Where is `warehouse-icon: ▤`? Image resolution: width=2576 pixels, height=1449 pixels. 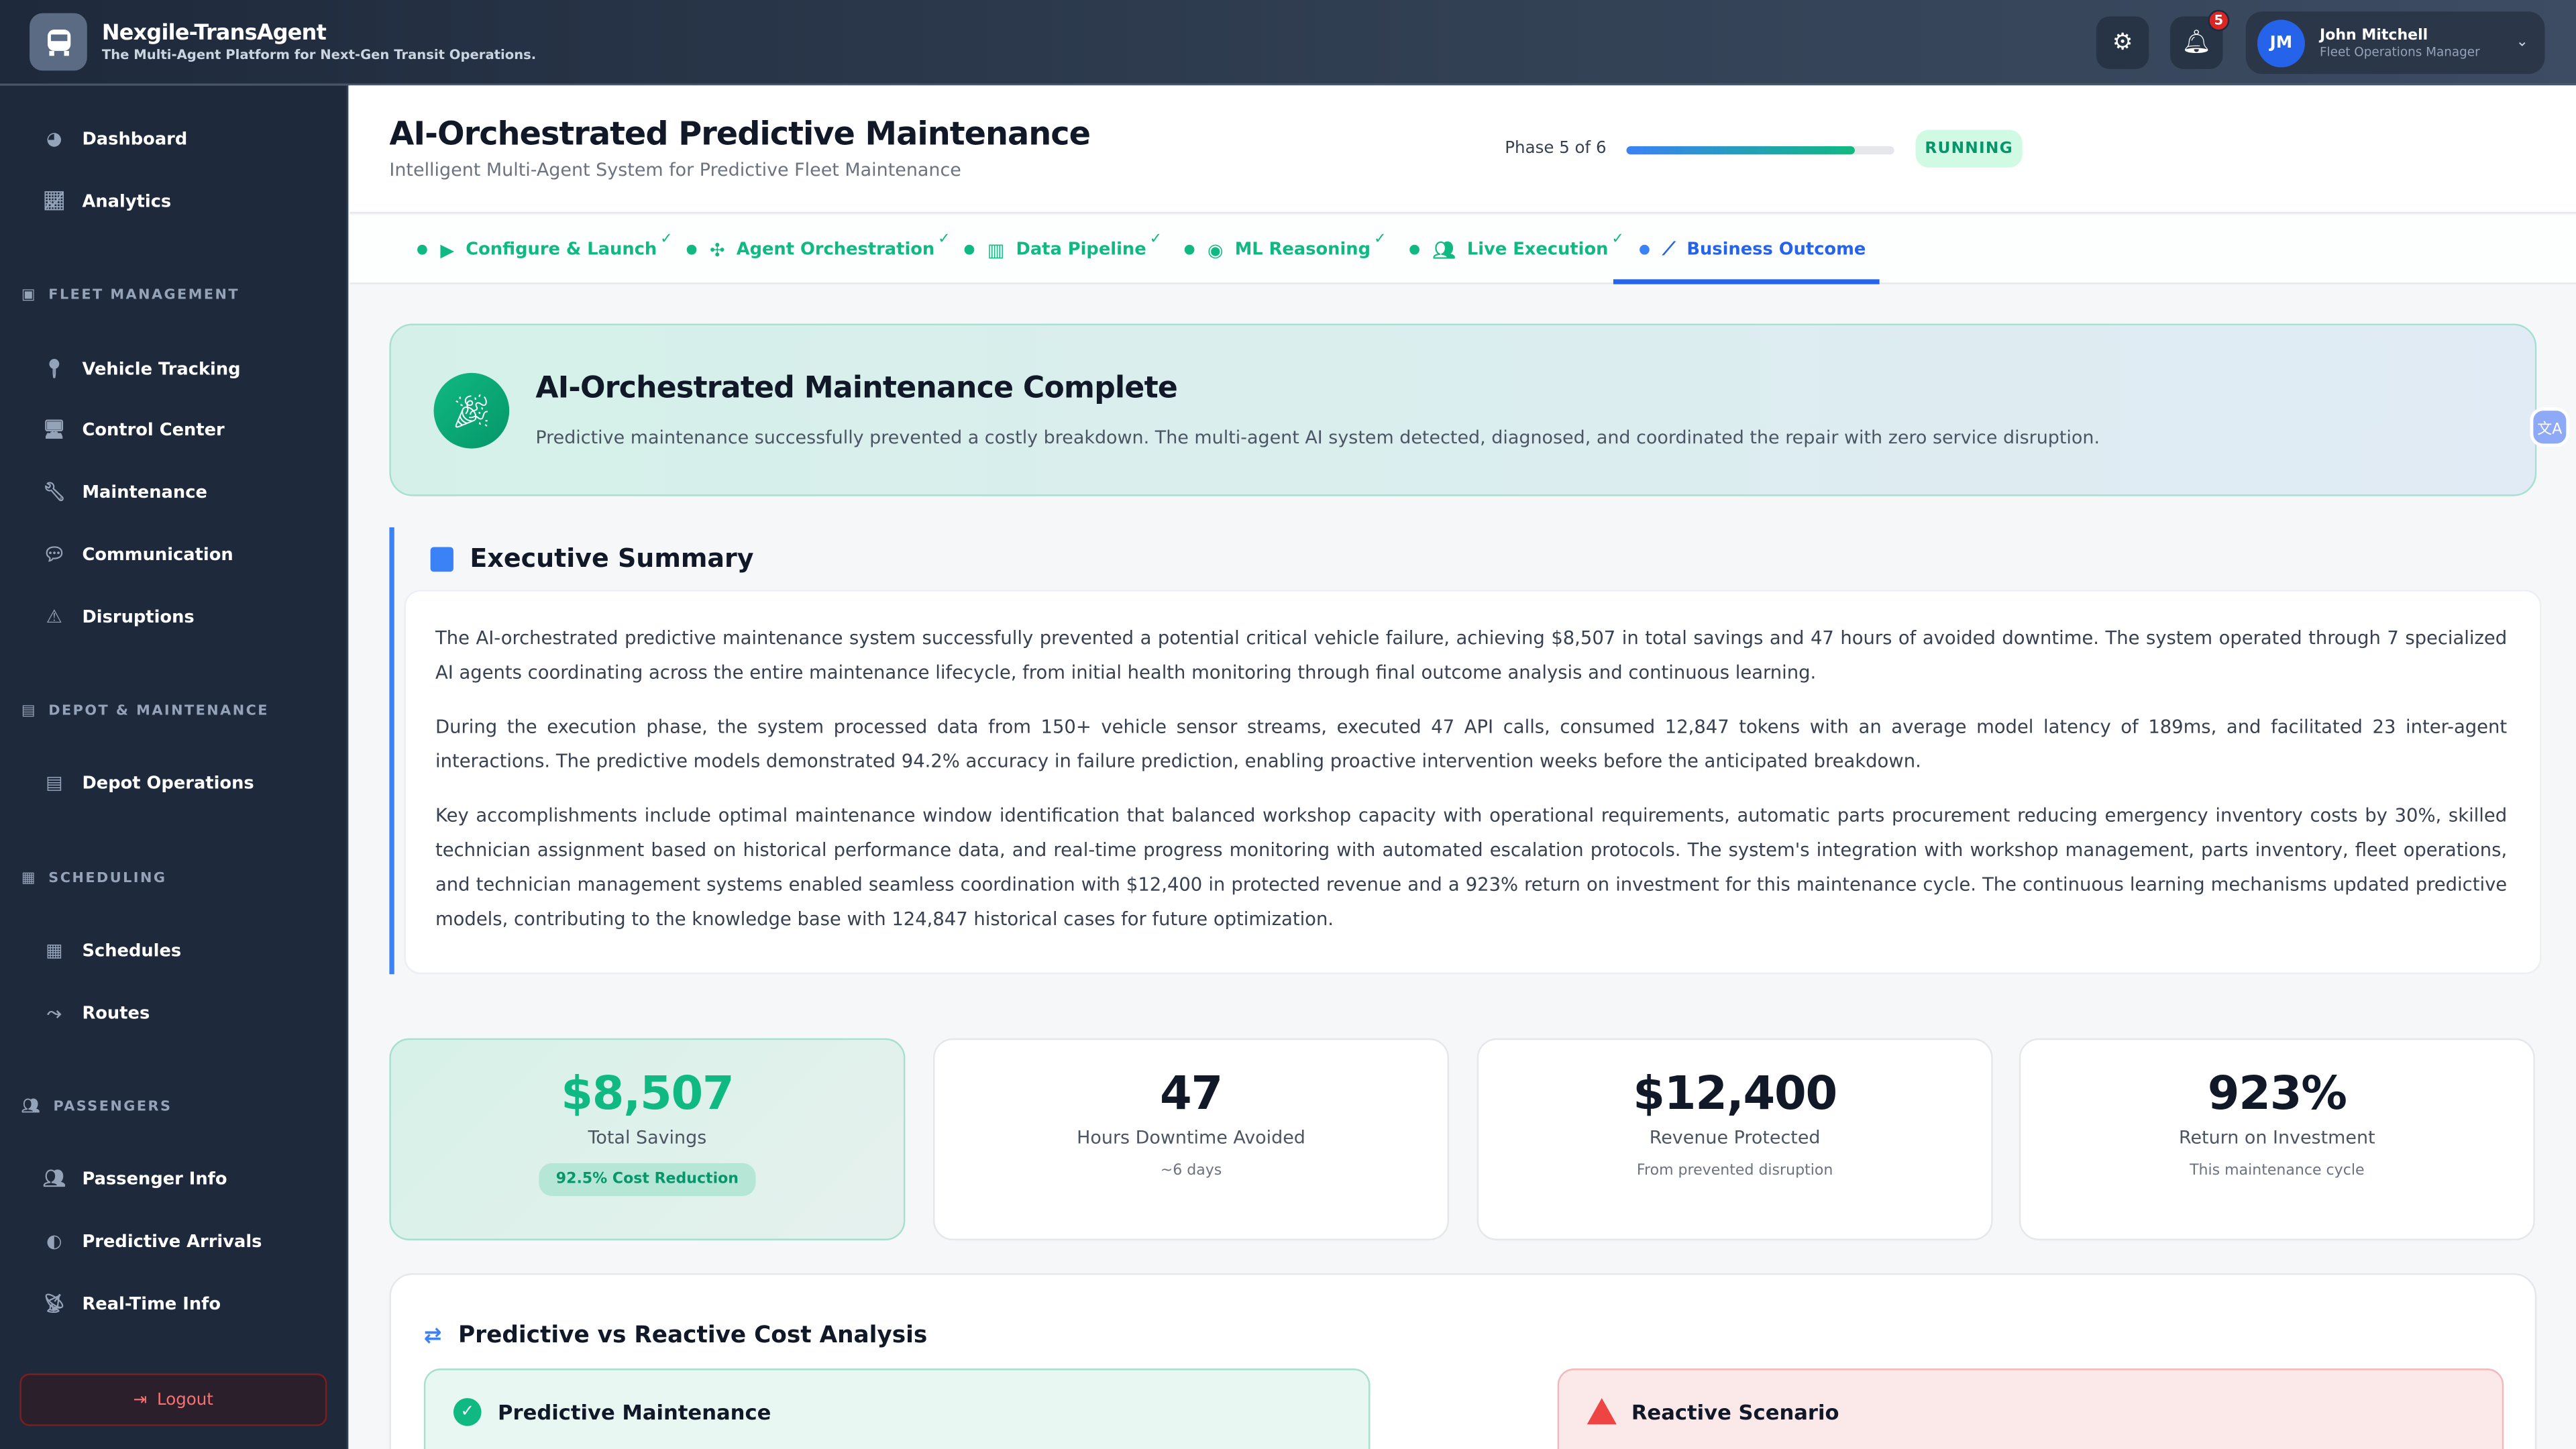 warehouse-icon: ▤ is located at coordinates (29, 711).